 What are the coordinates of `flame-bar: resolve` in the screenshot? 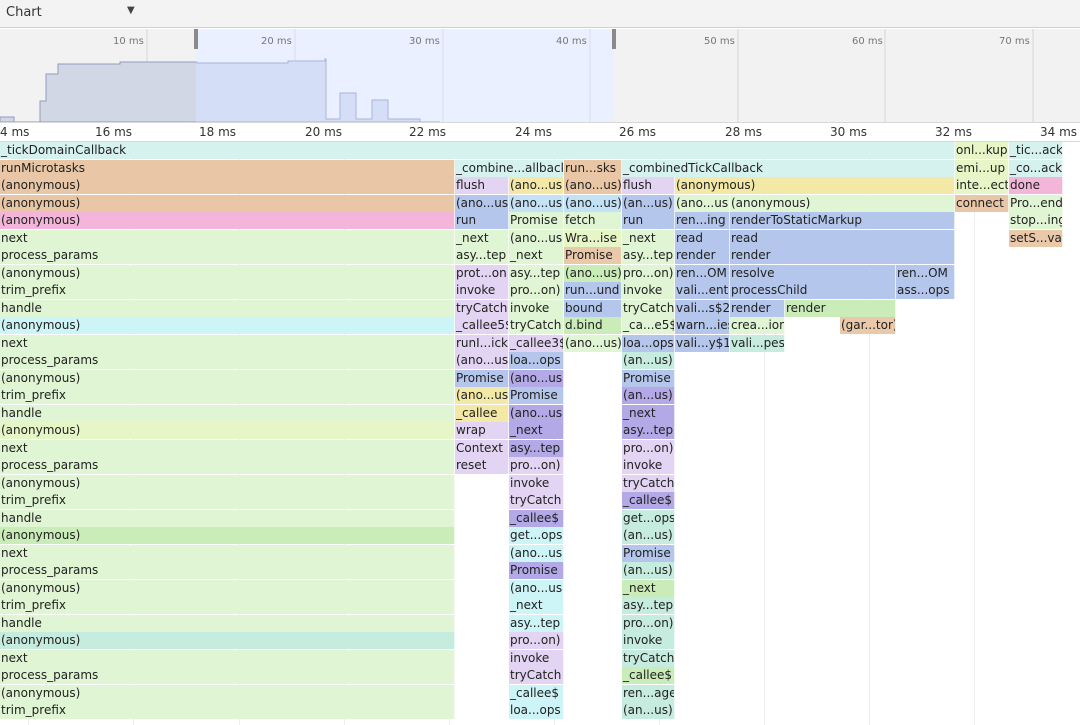 It's located at (813, 273).